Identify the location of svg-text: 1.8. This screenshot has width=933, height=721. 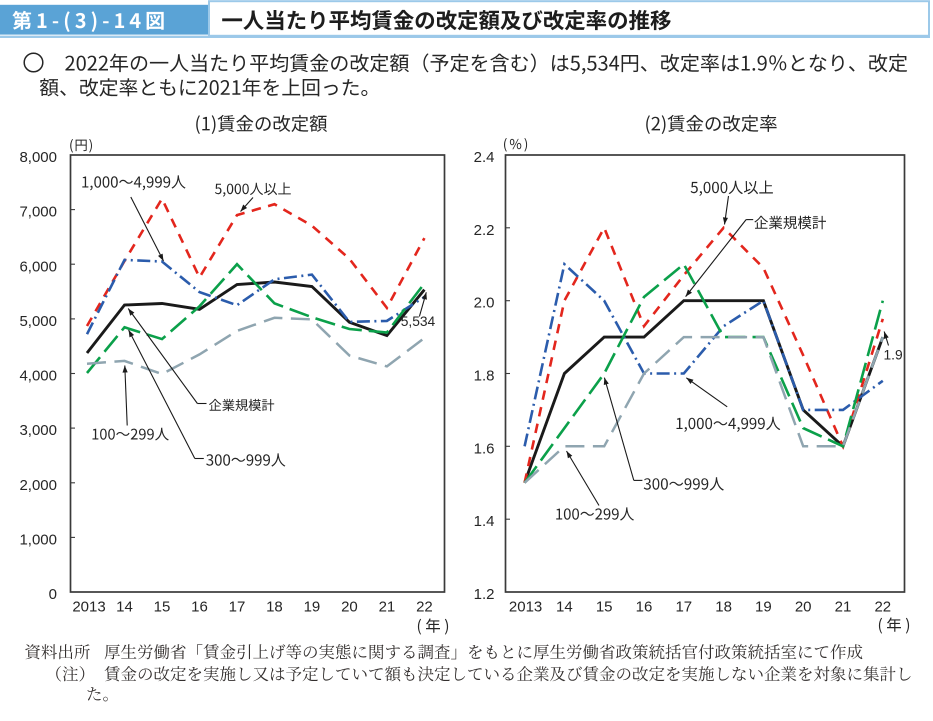
(484, 376).